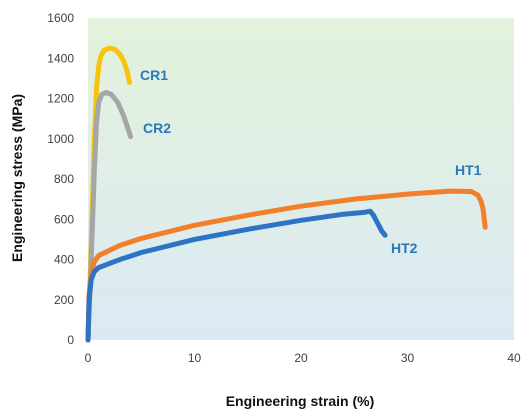  What do you see at coordinates (17, 178) in the screenshot?
I see `y-axis-title: Engineering stress (MPa)` at bounding box center [17, 178].